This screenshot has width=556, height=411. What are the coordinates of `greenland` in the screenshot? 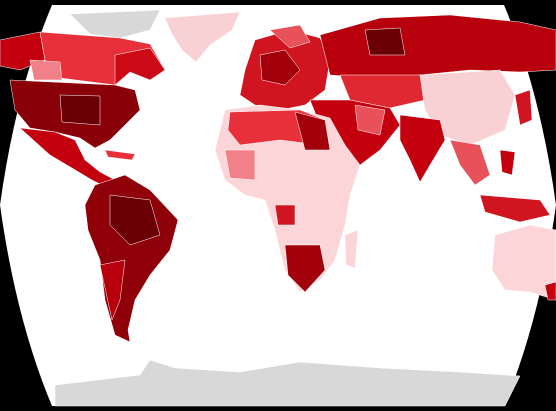 It's located at (202, 37).